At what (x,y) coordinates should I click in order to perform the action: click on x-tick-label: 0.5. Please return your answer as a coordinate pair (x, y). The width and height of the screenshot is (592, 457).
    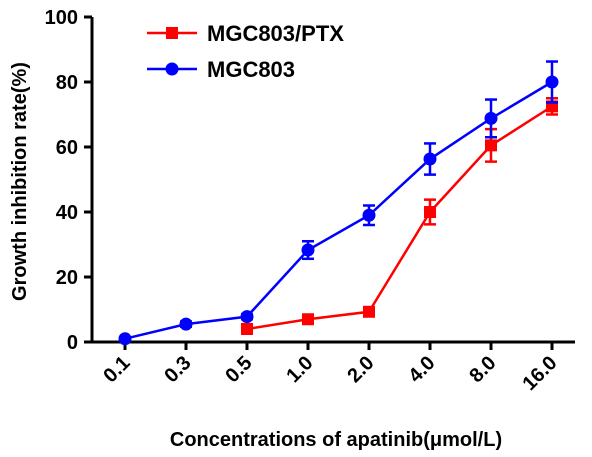
    Looking at the image, I should click on (238, 369).